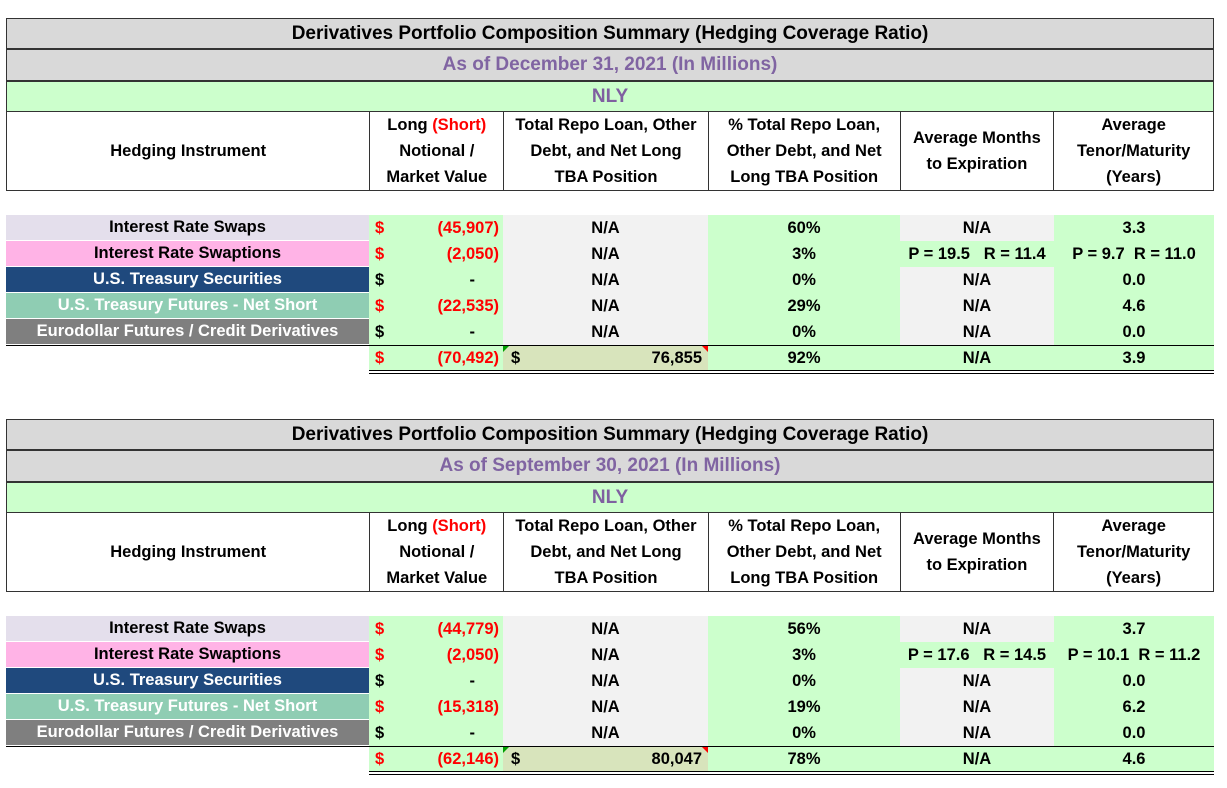 The width and height of the screenshot is (1227, 788). I want to click on header-repo-line3: TBA Position, so click(606, 177).